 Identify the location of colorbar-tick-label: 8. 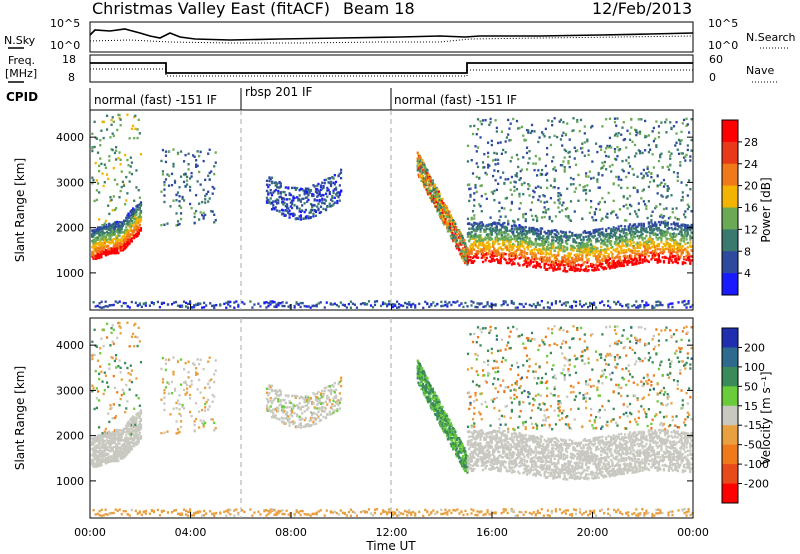
(747, 251).